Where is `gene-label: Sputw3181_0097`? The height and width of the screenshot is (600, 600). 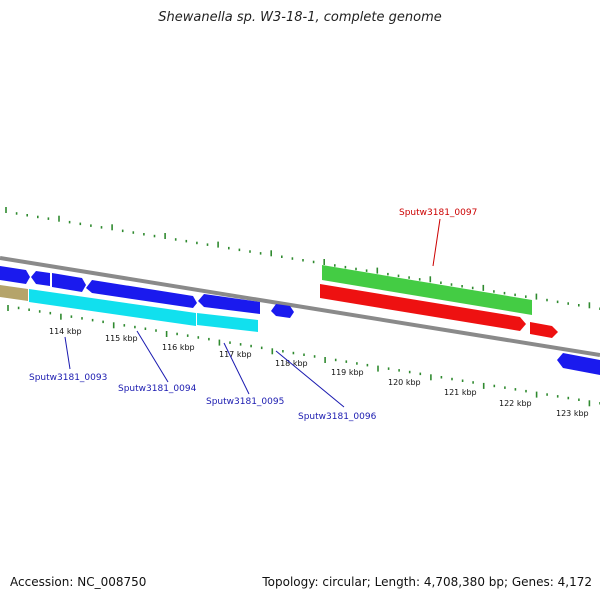 gene-label: Sputw3181_0097 is located at coordinates (438, 213).